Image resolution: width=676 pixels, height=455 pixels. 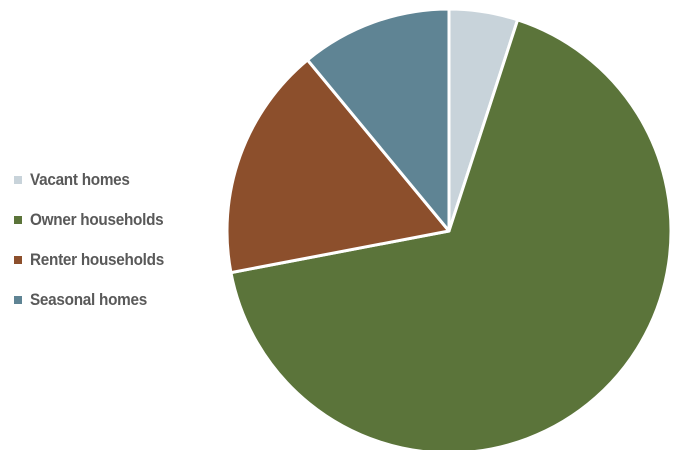 What do you see at coordinates (88, 299) in the screenshot?
I see `legend-label-seasonal-homes: Seasonal homes` at bounding box center [88, 299].